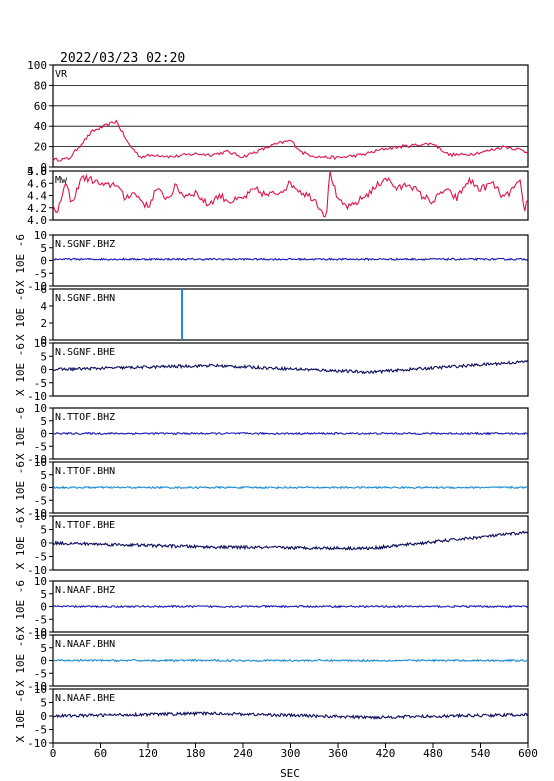 This screenshot has height=781, width=554. What do you see at coordinates (196, 753) in the screenshot?
I see `x-tick-label: 180` at bounding box center [196, 753].